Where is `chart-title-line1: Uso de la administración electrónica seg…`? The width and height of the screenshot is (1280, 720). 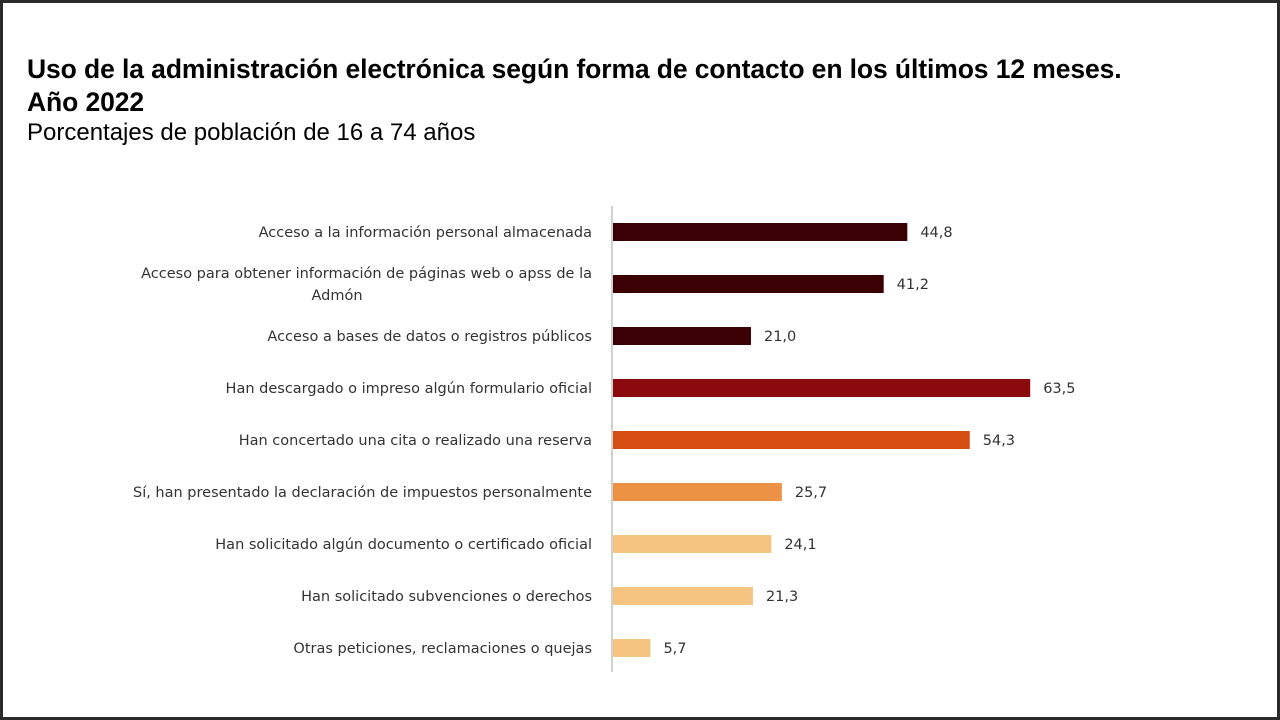 chart-title-line1: Uso de la administración electrónica seg… is located at coordinates (574, 69).